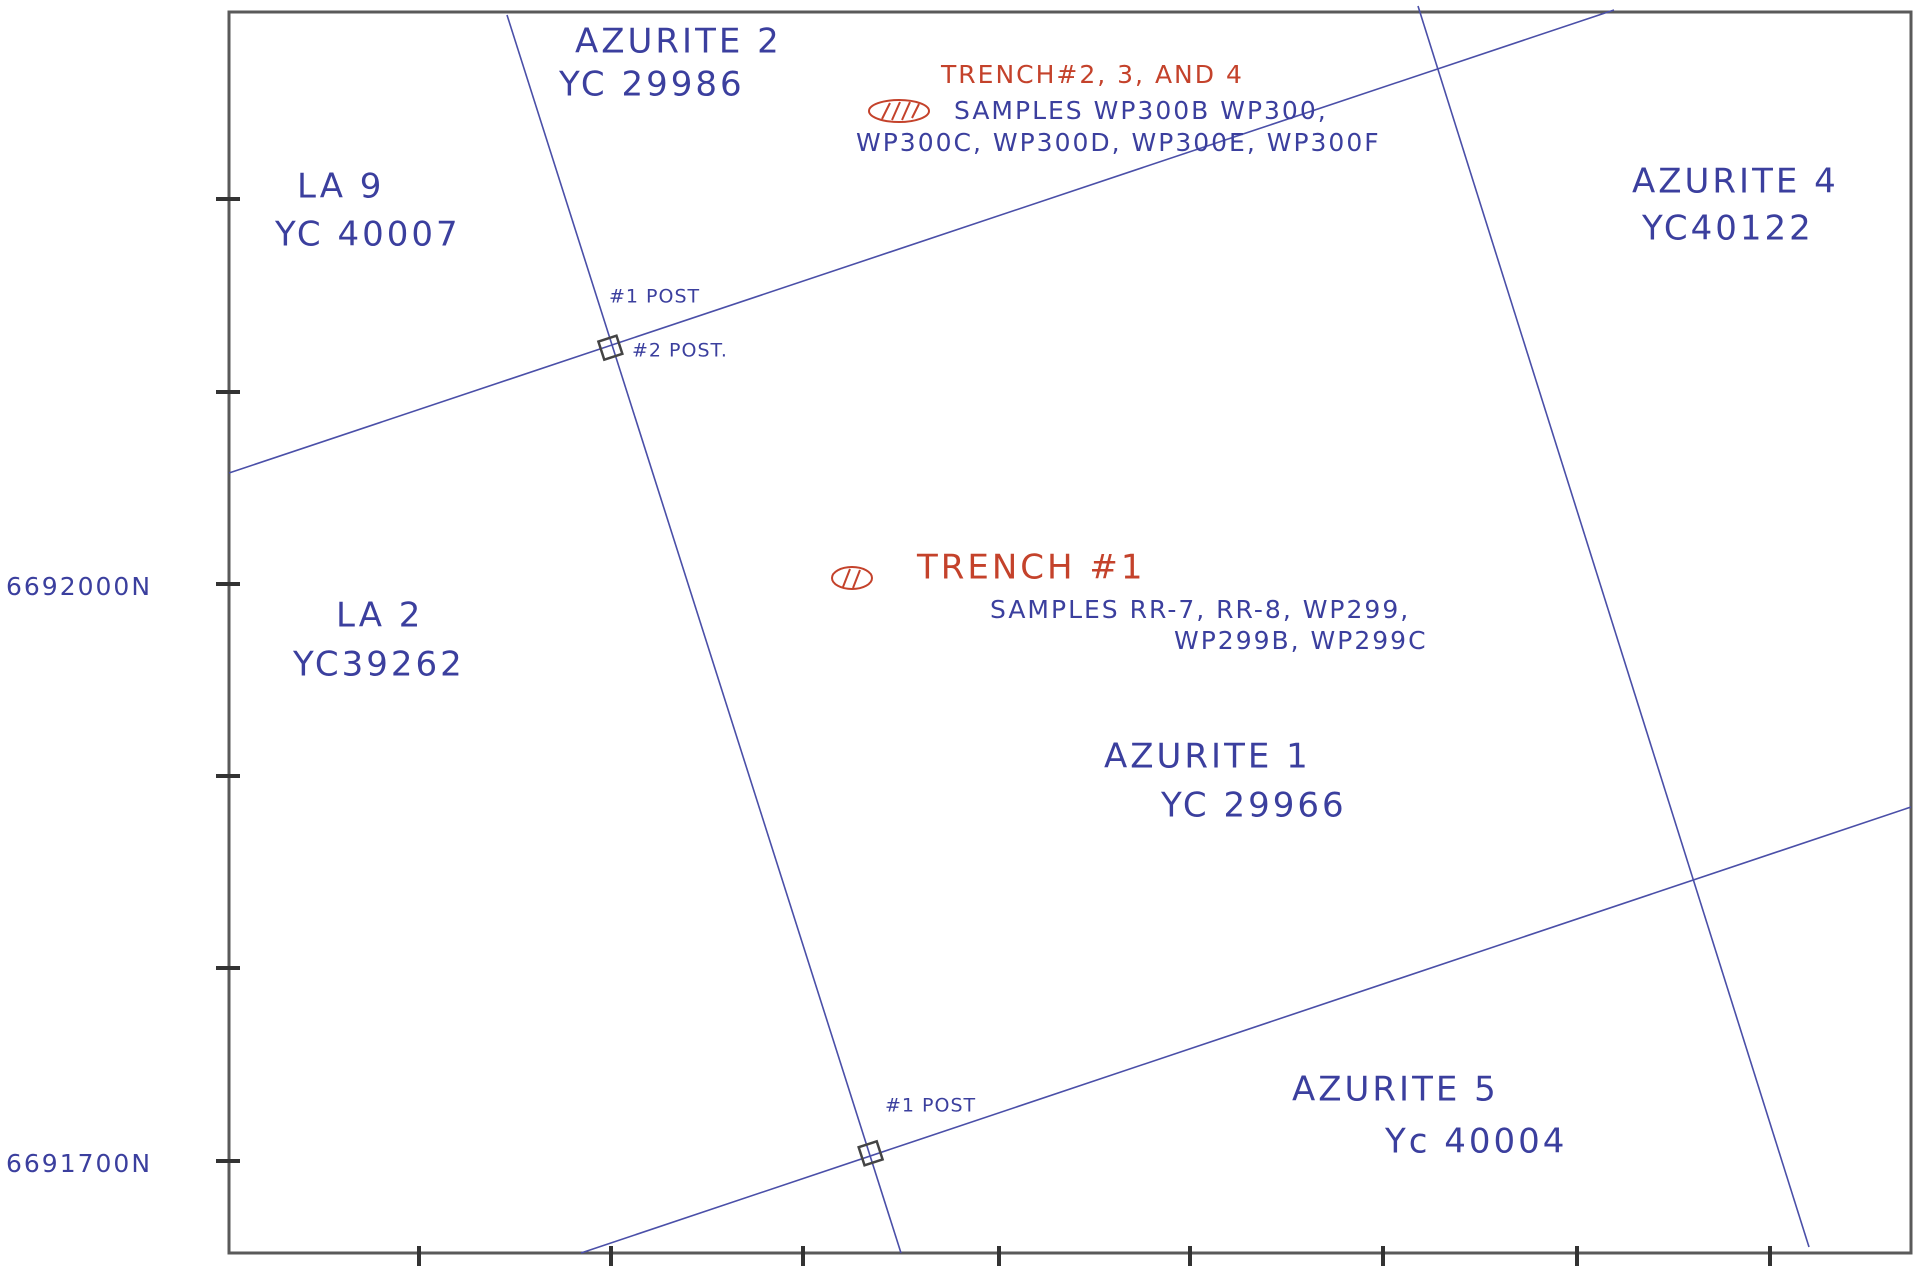 This screenshot has height=1267, width=1917. Describe the element at coordinates (1031, 568) in the screenshot. I see `trench-title: TRENCH #1` at that location.